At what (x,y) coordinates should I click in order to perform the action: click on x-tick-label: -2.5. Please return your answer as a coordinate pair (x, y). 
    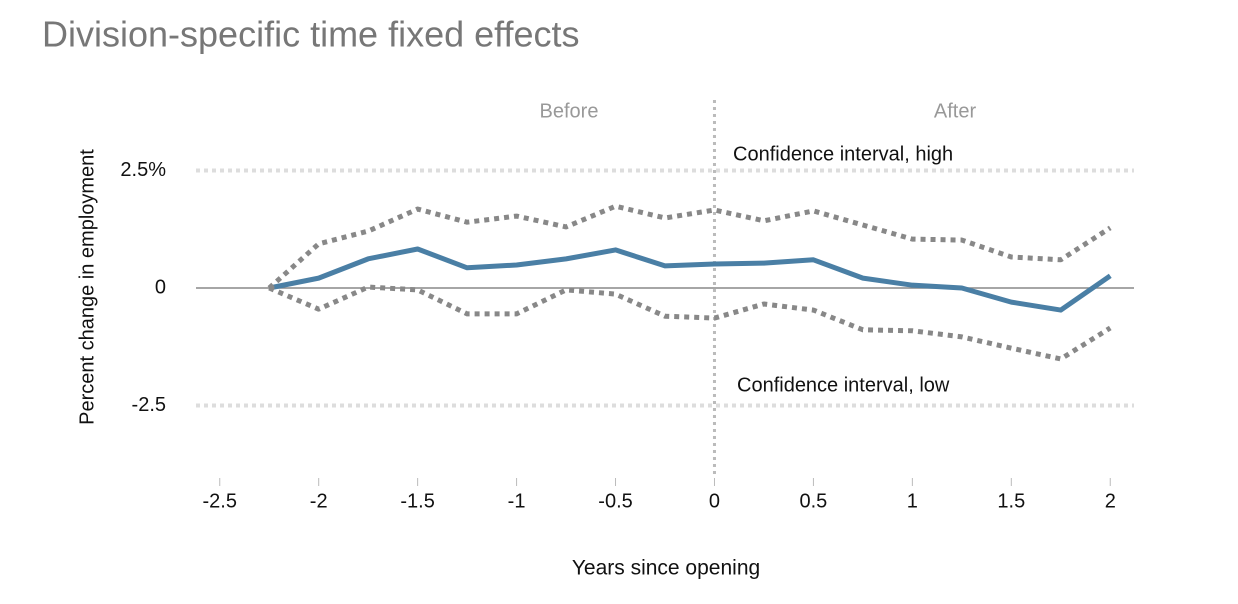
    Looking at the image, I should click on (220, 501).